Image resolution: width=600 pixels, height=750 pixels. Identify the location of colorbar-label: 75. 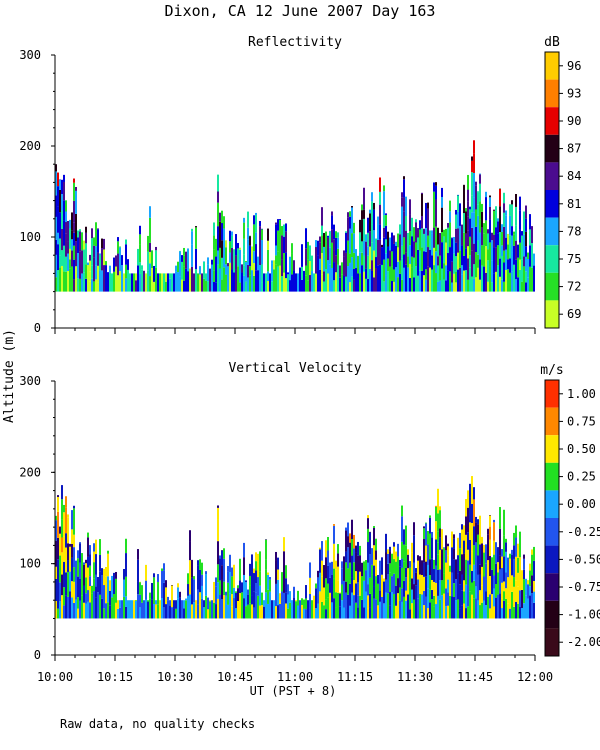
(574, 259).